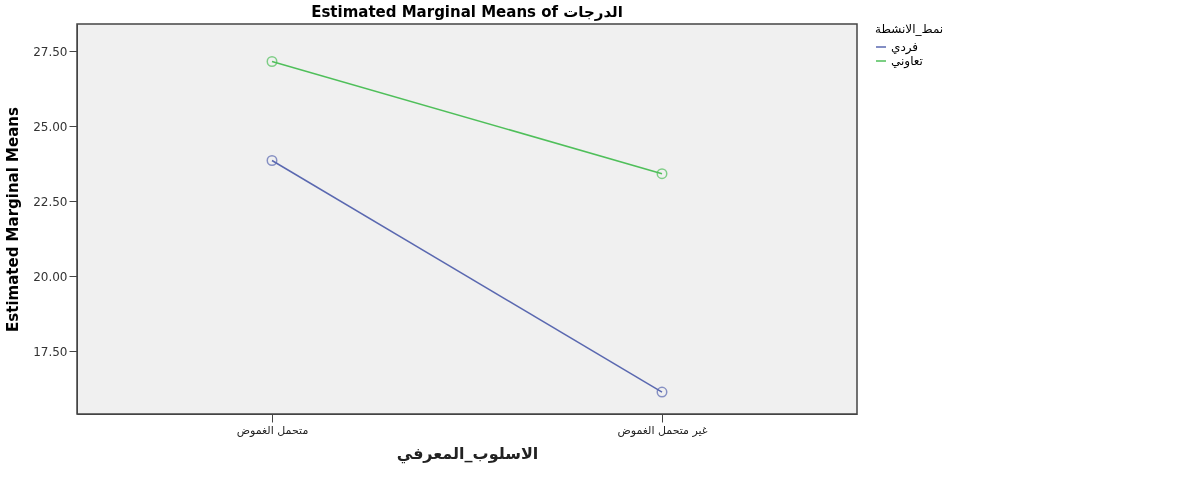 This screenshot has height=504, width=1191. I want to click on y-tick-label: 17.50, so click(50, 351).